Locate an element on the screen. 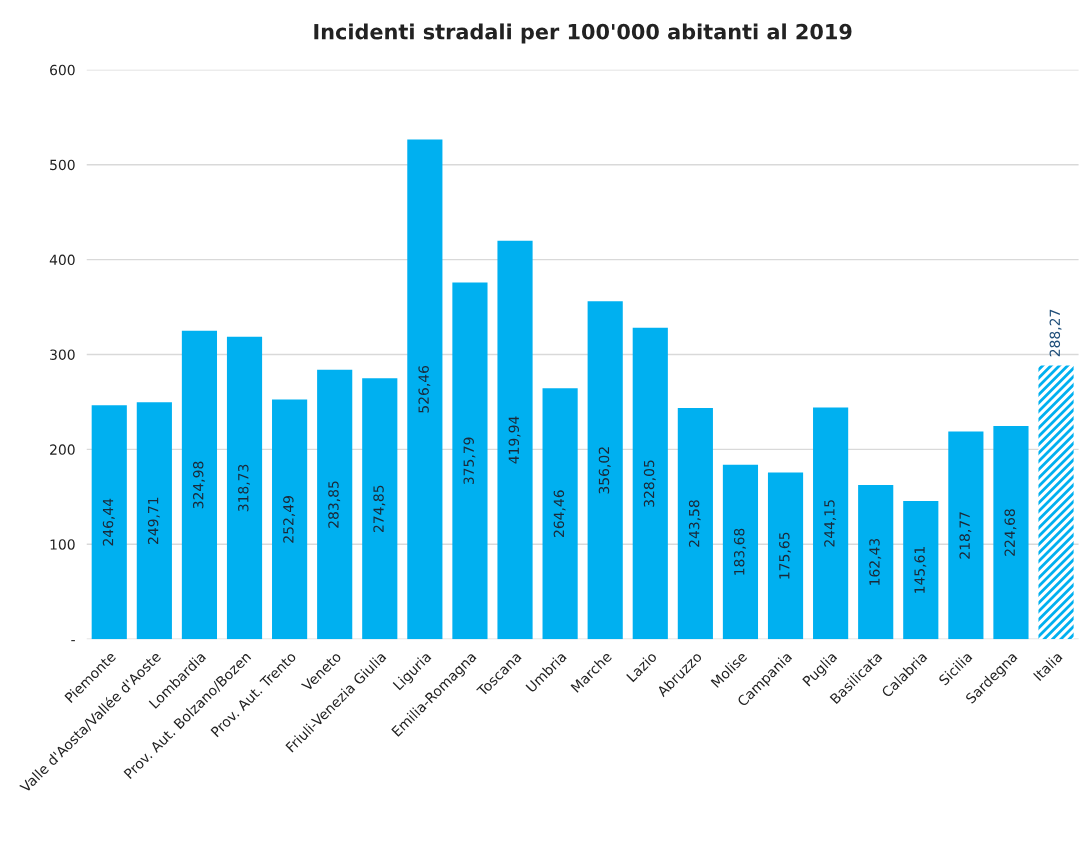  y-tick-label: 300 is located at coordinates (62, 354).